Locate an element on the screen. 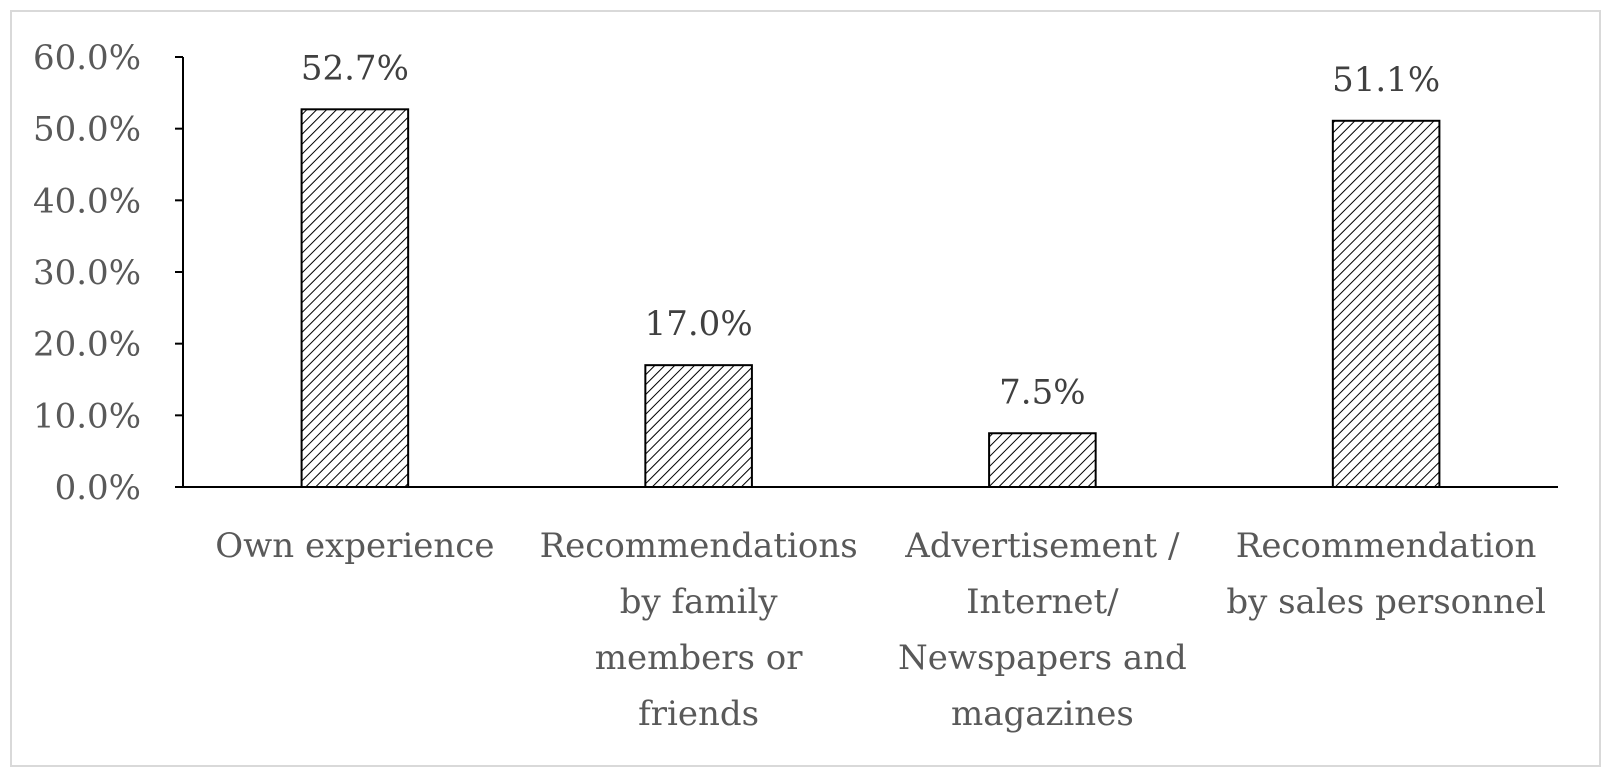 The height and width of the screenshot is (779, 1613). y-axis: 0.0% 10.0% 20.0% 30.0% 40.0% 50.0% 60.0% is located at coordinates (108, 273).